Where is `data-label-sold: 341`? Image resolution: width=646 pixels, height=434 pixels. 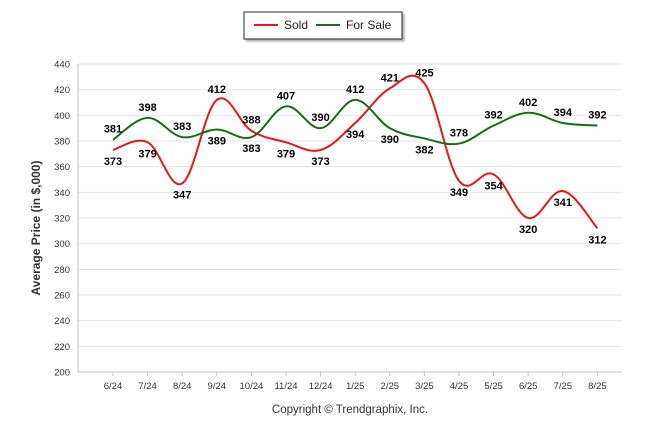 data-label-sold: 341 is located at coordinates (563, 203).